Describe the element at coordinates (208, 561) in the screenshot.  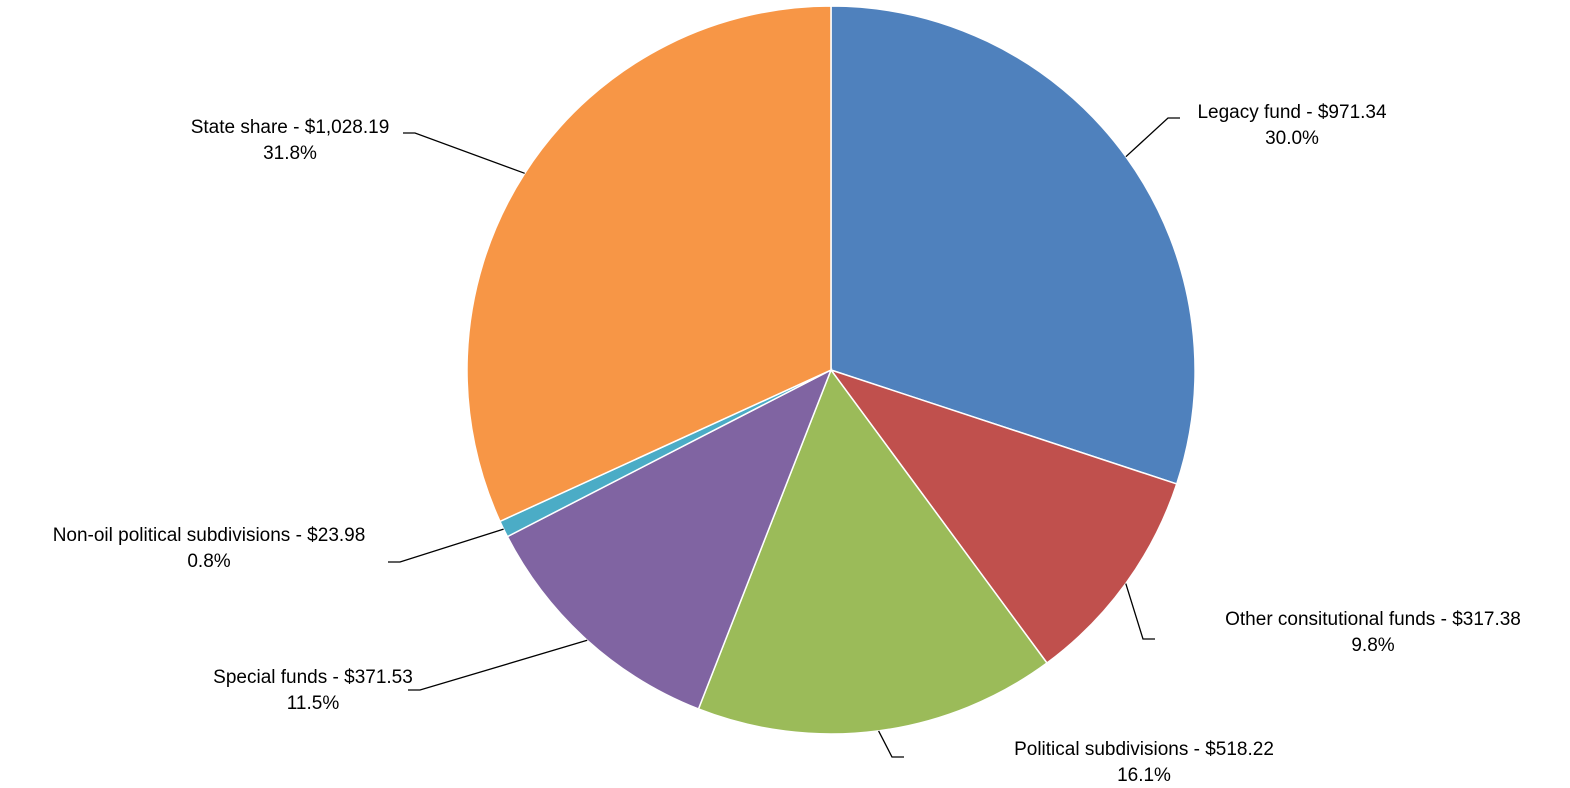
I see `slice-percent-label: 0.8%` at that location.